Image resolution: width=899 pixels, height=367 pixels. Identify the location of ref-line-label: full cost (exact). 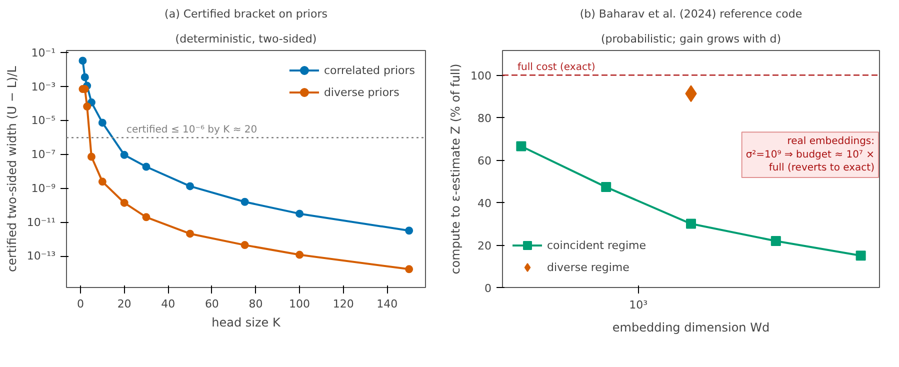
(557, 68).